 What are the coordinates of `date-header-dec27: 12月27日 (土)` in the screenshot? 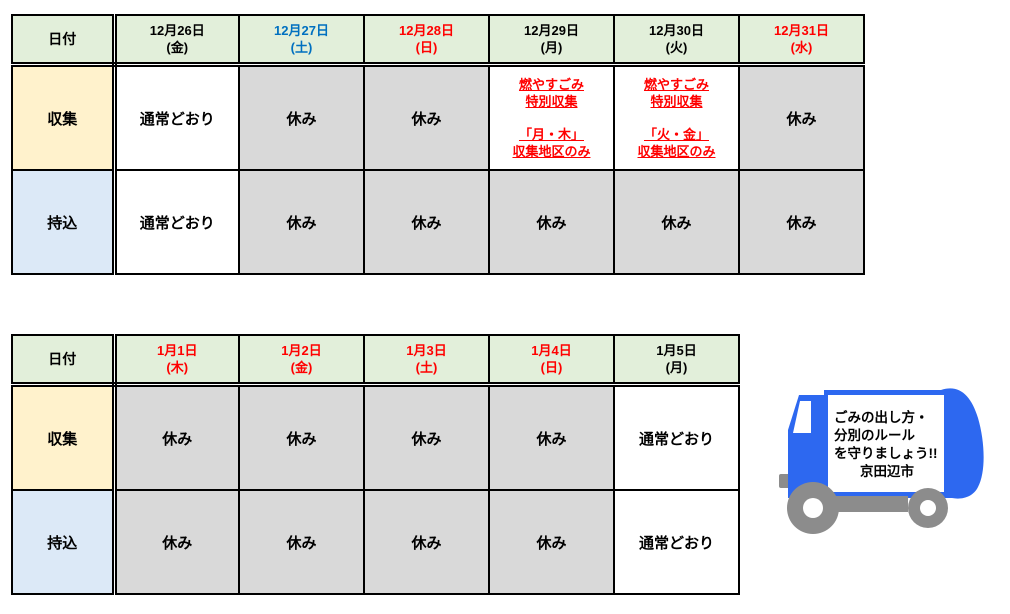 It's located at (301, 40).